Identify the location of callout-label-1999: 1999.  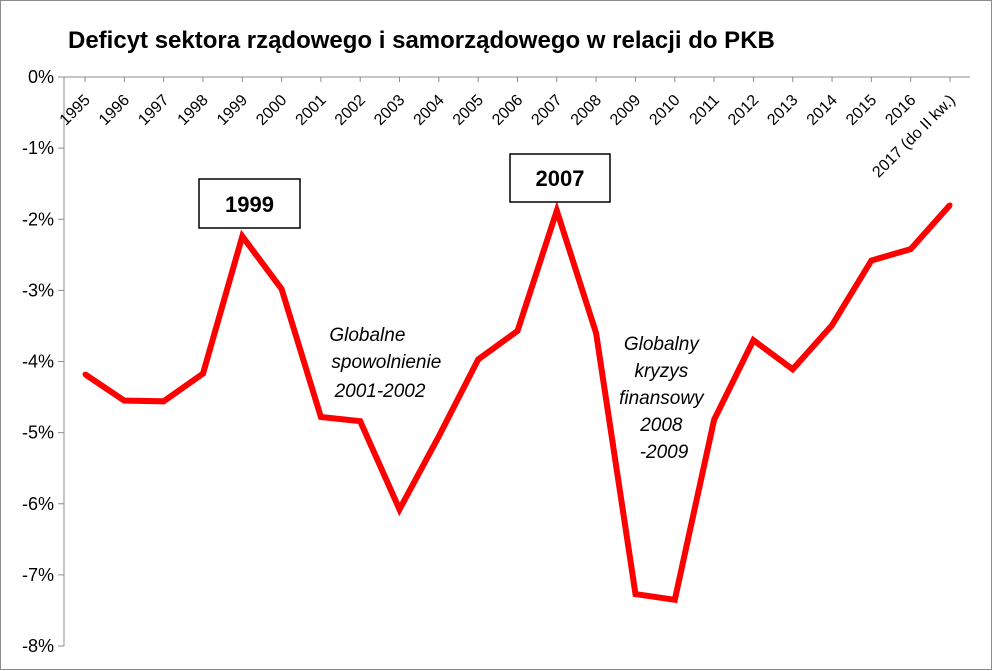
(249, 204).